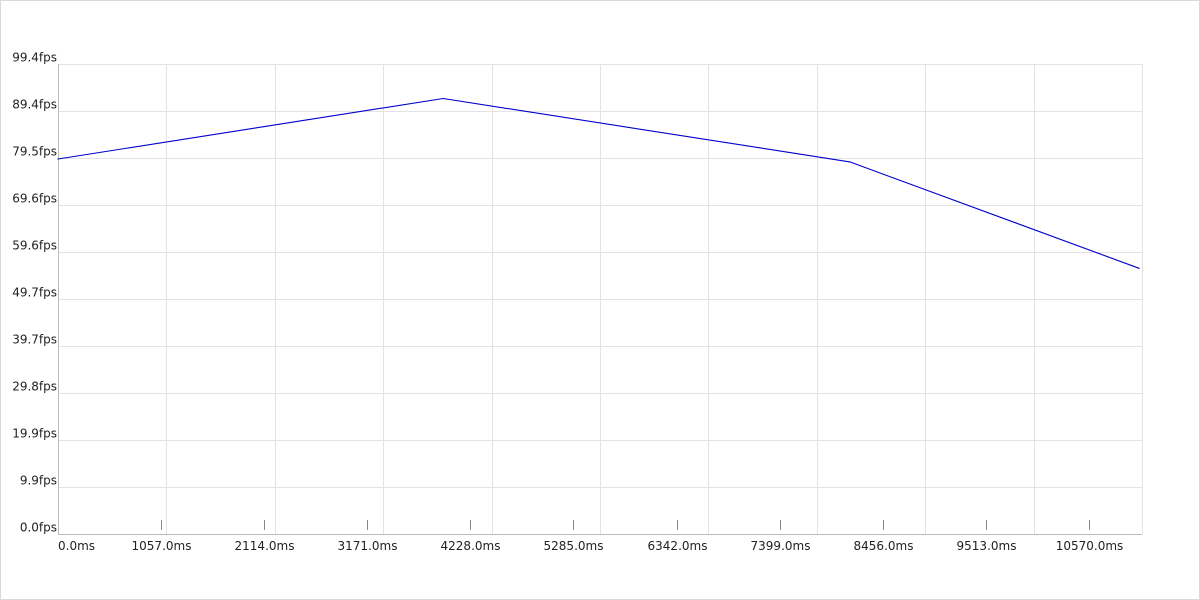  What do you see at coordinates (34, 293) in the screenshot?
I see `y-tick-label: 49.7fps` at bounding box center [34, 293].